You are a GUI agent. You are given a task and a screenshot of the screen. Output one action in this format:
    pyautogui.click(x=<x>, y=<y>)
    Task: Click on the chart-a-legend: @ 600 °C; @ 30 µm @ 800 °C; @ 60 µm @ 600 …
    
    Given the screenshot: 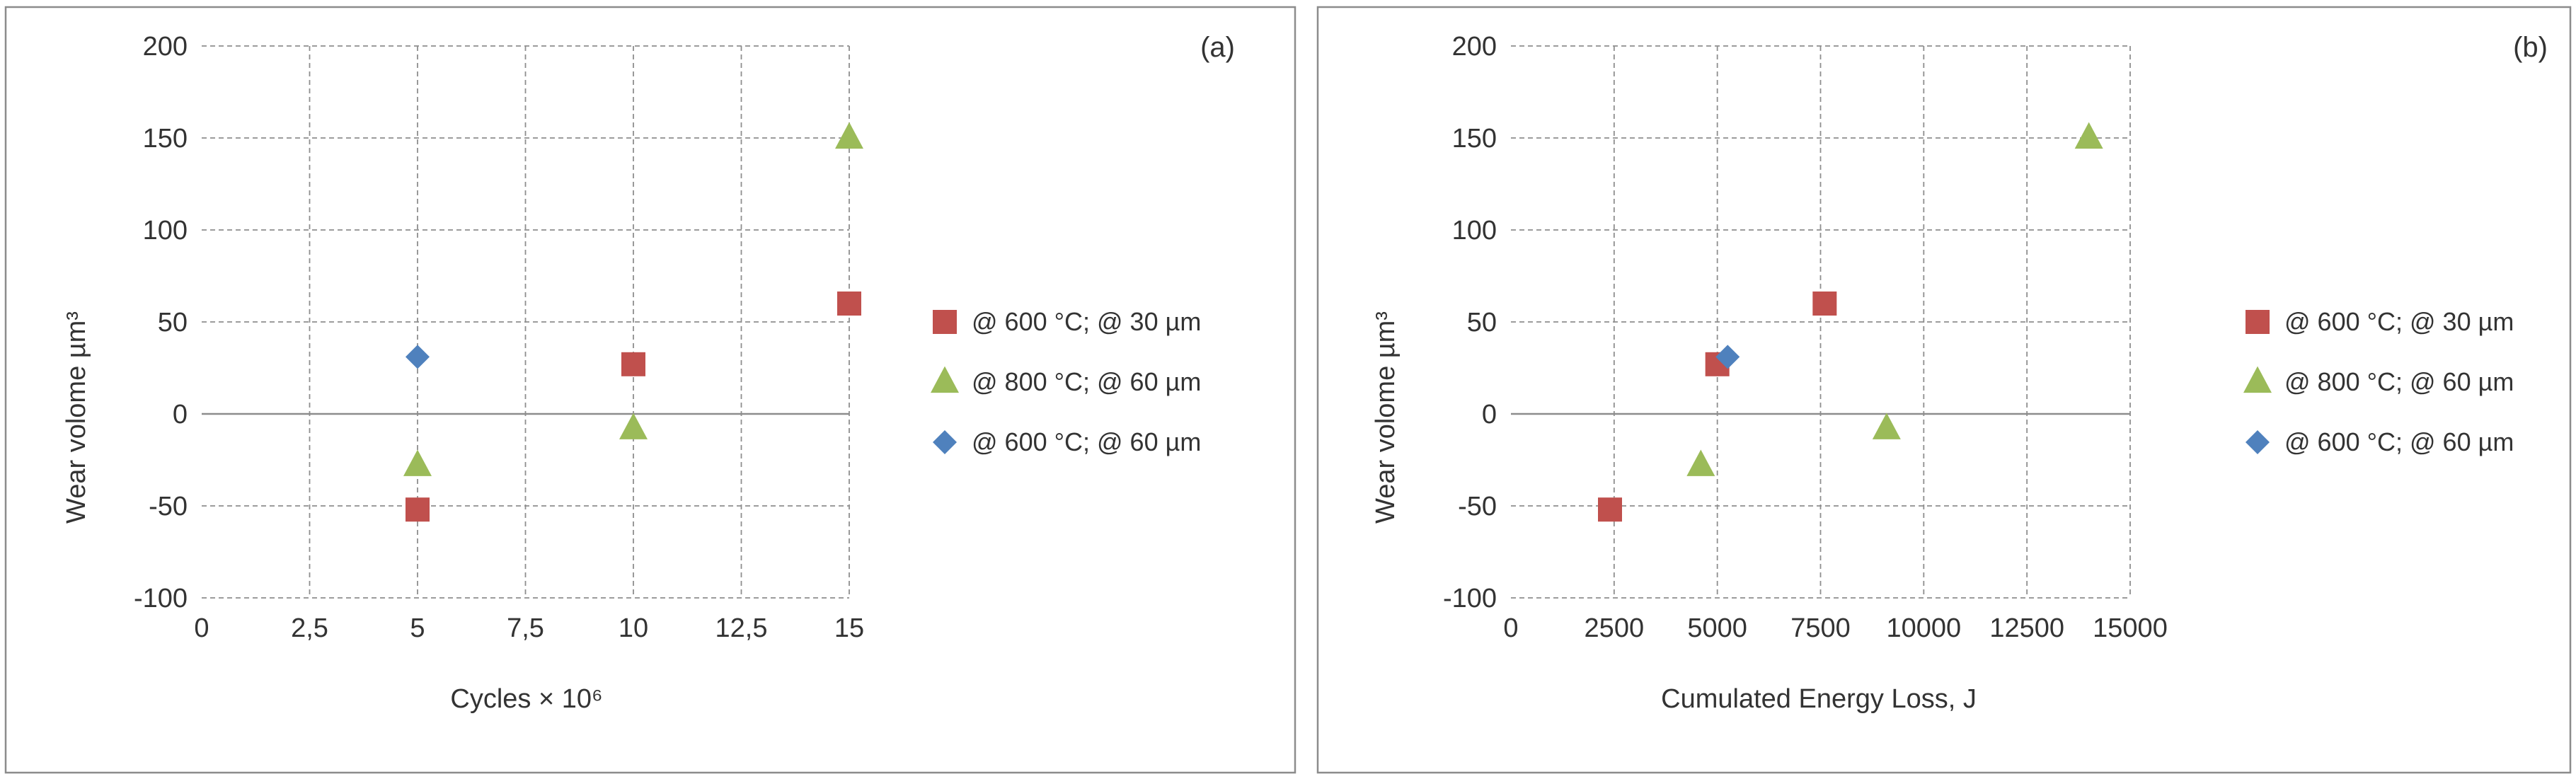 What is the action you would take?
    pyautogui.click(x=1066, y=381)
    